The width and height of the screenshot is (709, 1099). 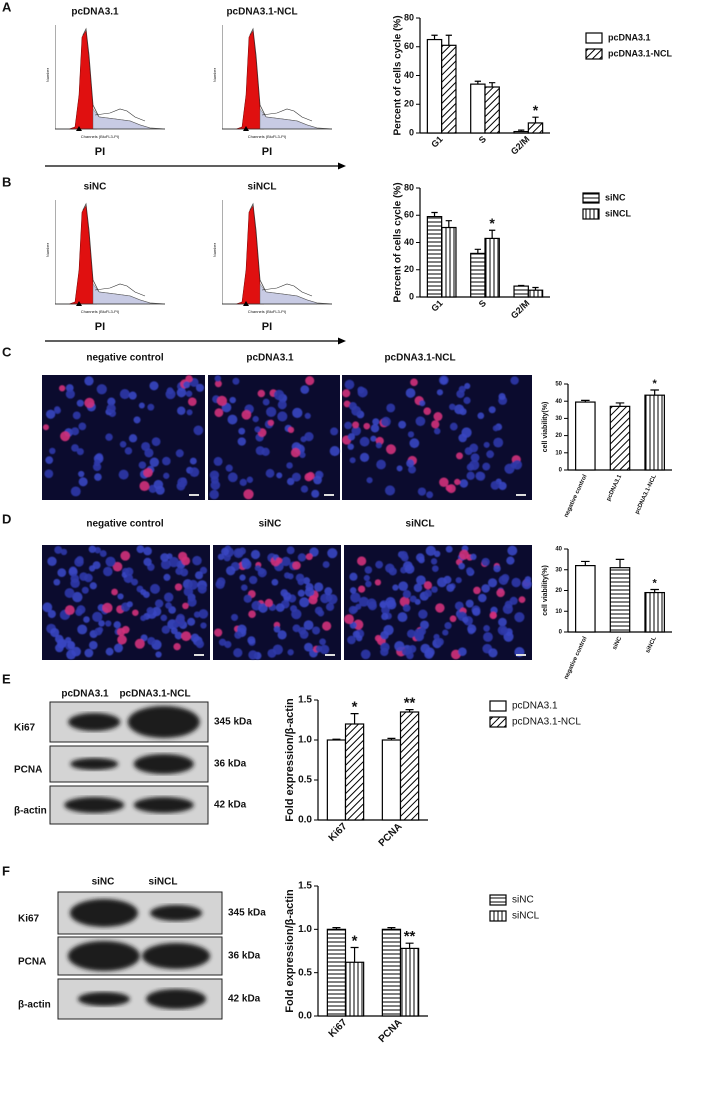 I want to click on y-axis-label: Percent of cells cycle (%), so click(x=398, y=242).